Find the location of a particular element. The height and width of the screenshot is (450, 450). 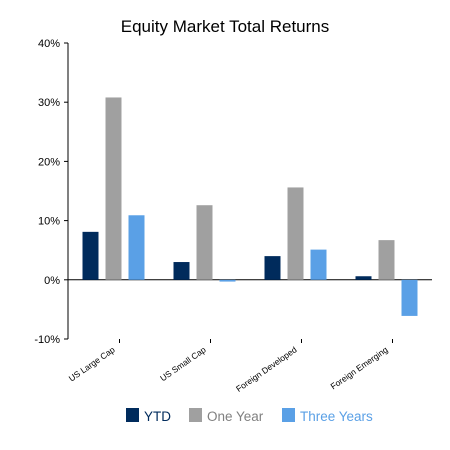

y-tick-label: -10% is located at coordinates (47, 340).